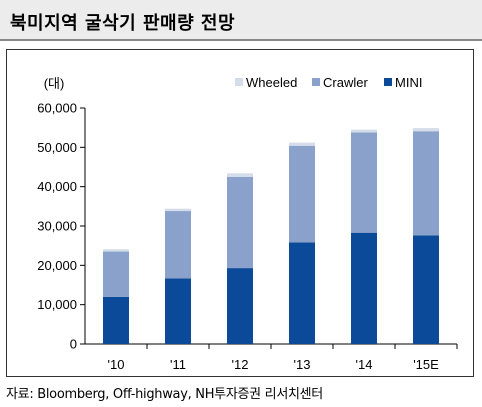 The height and width of the screenshot is (407, 482). I want to click on legend-label-crawler: Crawler, so click(345, 82).